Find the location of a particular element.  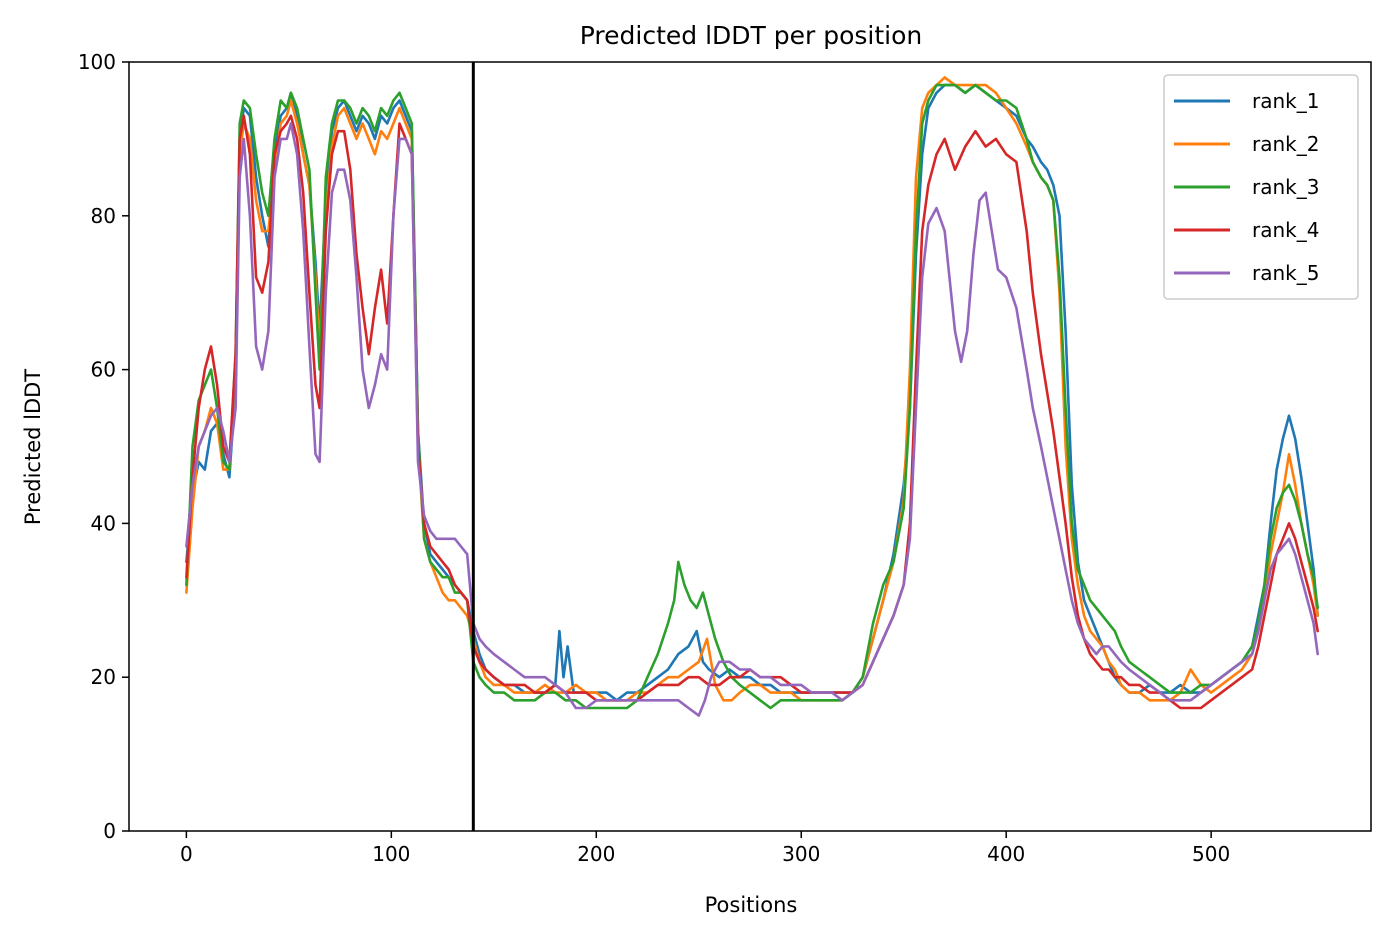

x-tick-label: 500 is located at coordinates (1211, 854).